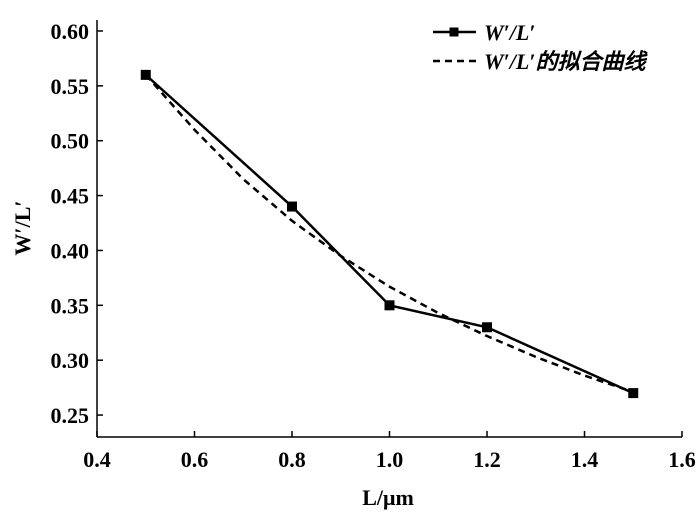  Describe the element at coordinates (77, 223) in the screenshot. I see `y-axis-ticks: 0.25 0.30 0.35 0.40 0.45 0.50 0.55 0.60` at that location.